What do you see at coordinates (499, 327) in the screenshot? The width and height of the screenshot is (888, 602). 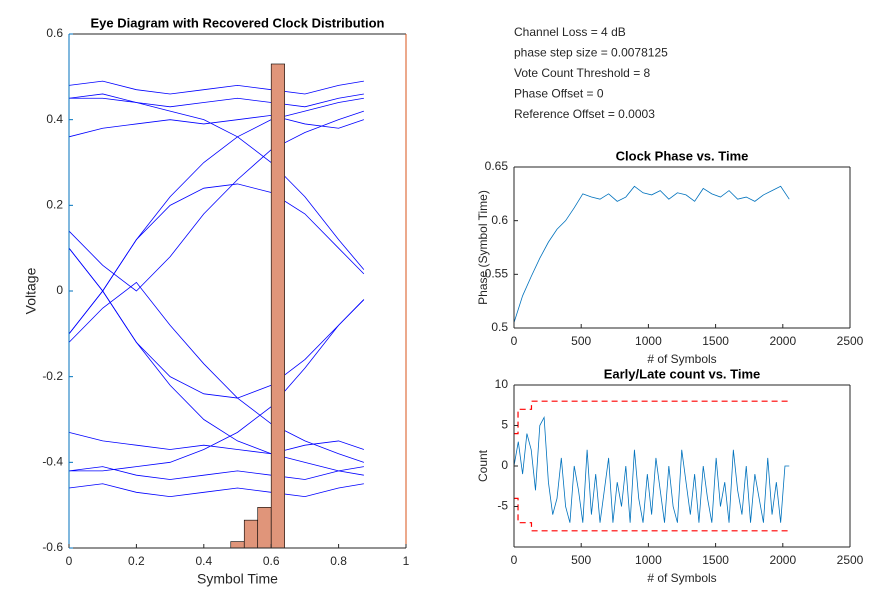 I see `y-tick-label: 0.5` at bounding box center [499, 327].